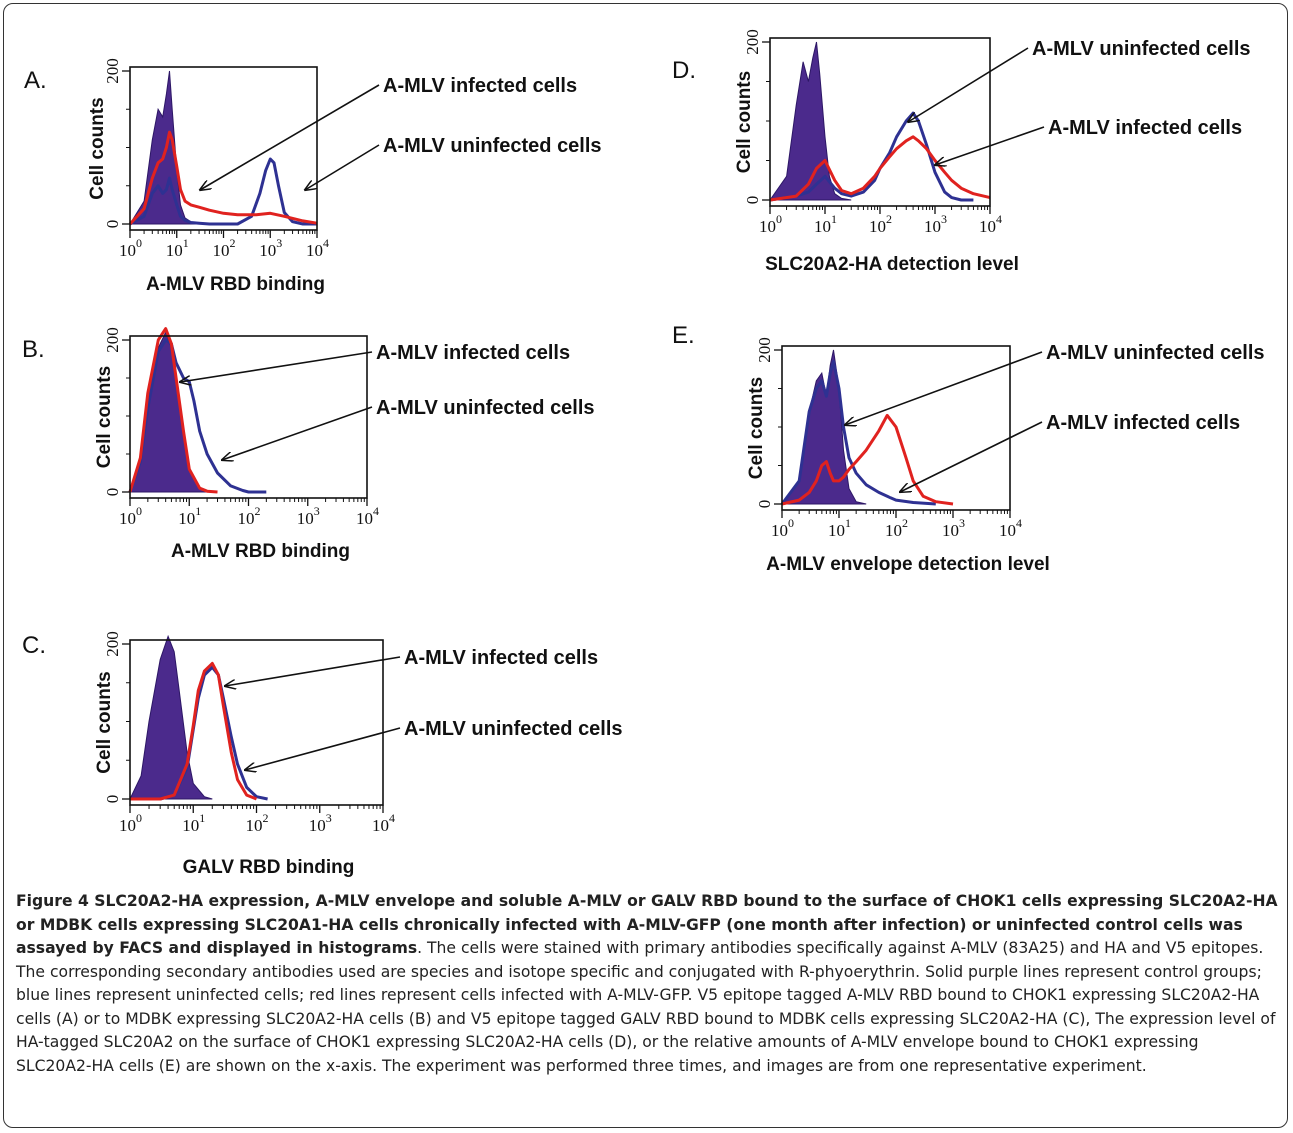 The width and height of the screenshot is (1293, 1133). I want to click on x-axis-label: GALV RBD binding, so click(269, 867).